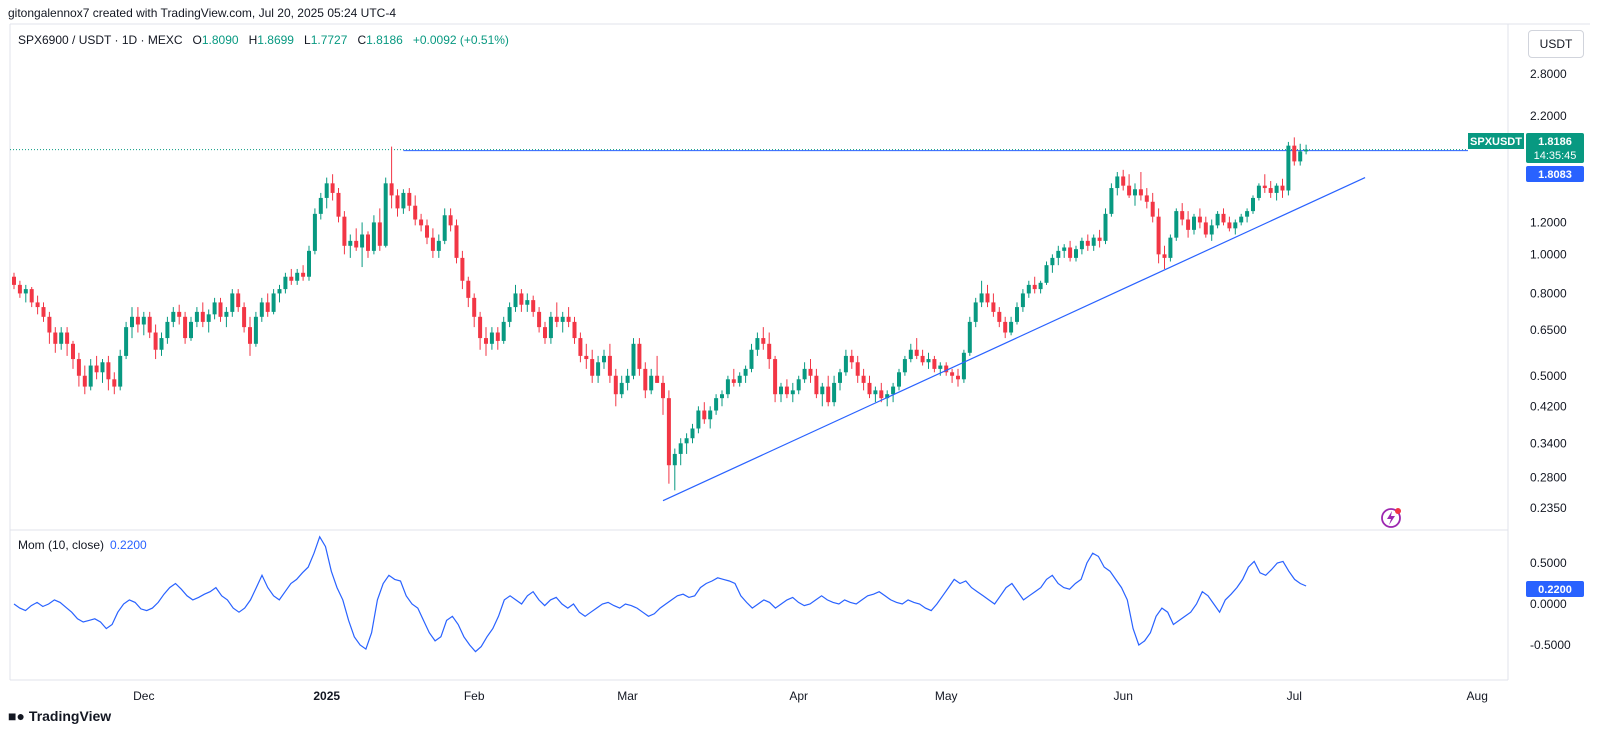 Image resolution: width=1600 pixels, height=734 pixels. Describe the element at coordinates (627, 696) in the screenshot. I see `time-tick-label: Mar` at that location.